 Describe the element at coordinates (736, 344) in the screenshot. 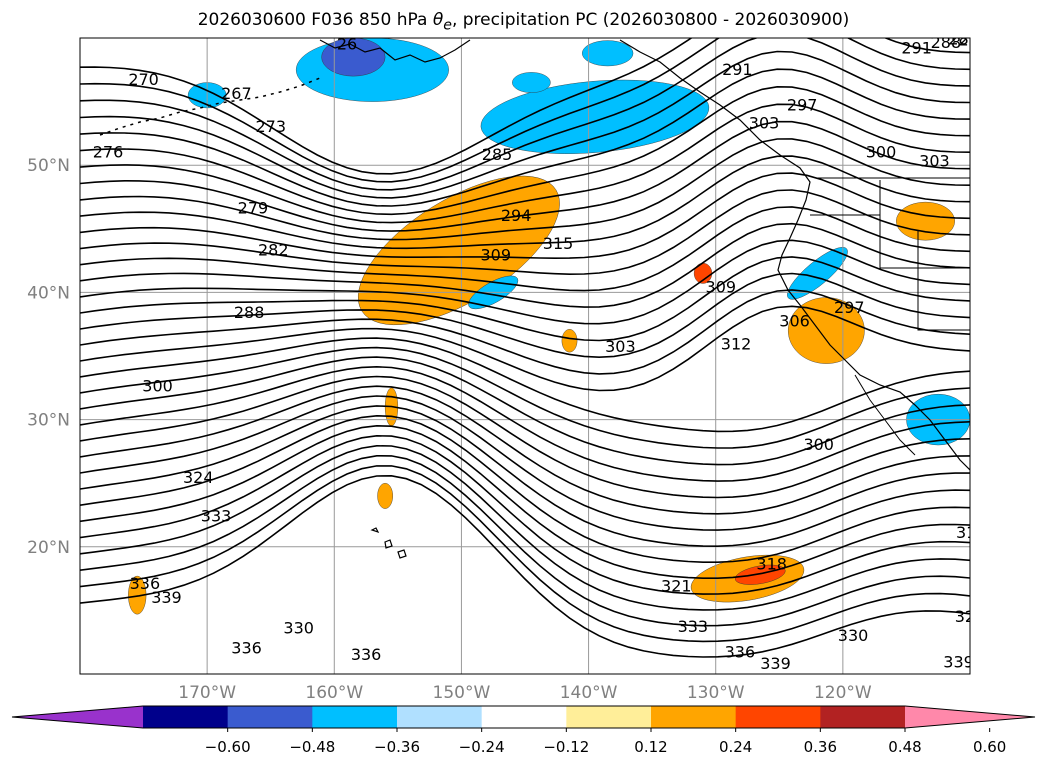

I see `contour-label: 312` at that location.